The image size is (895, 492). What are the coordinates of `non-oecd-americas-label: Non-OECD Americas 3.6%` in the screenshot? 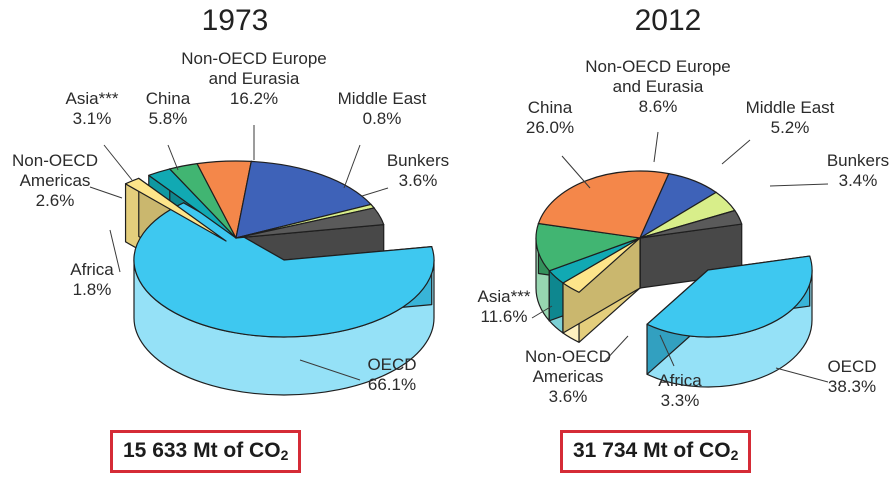 It's located at (568, 376).